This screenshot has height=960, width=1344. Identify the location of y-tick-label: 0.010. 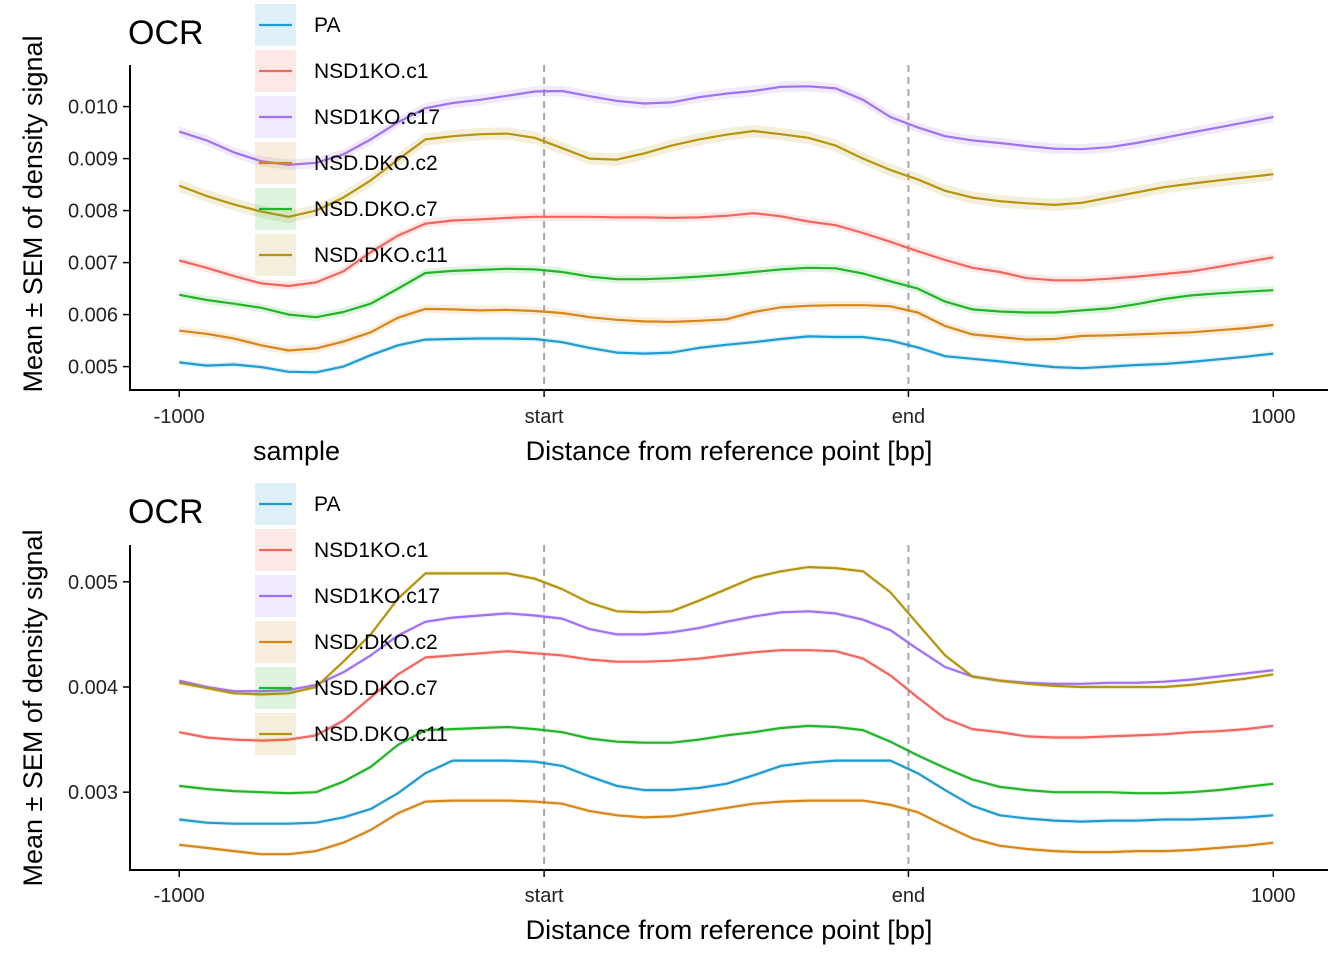
(93, 108).